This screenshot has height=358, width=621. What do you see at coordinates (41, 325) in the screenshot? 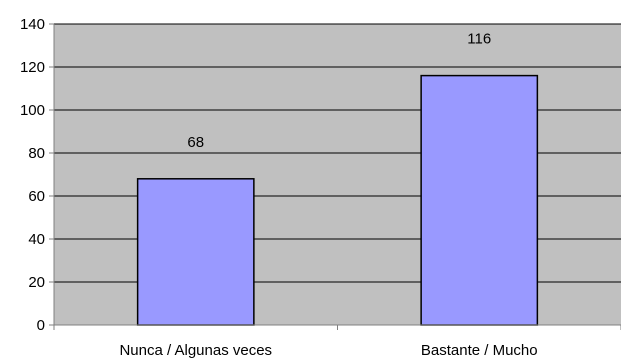
I see `y-tick-label: 0` at bounding box center [41, 325].